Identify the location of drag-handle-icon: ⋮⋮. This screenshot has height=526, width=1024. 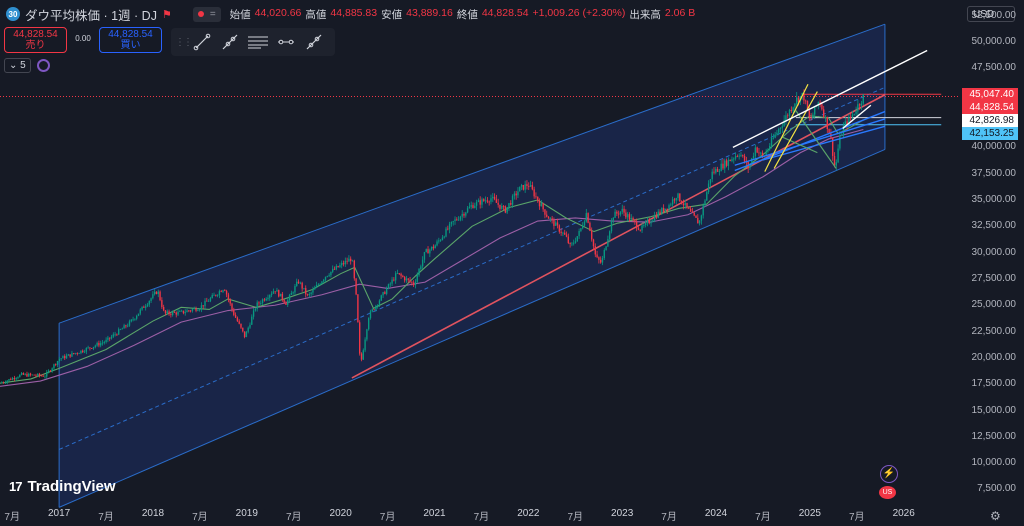
(184, 42).